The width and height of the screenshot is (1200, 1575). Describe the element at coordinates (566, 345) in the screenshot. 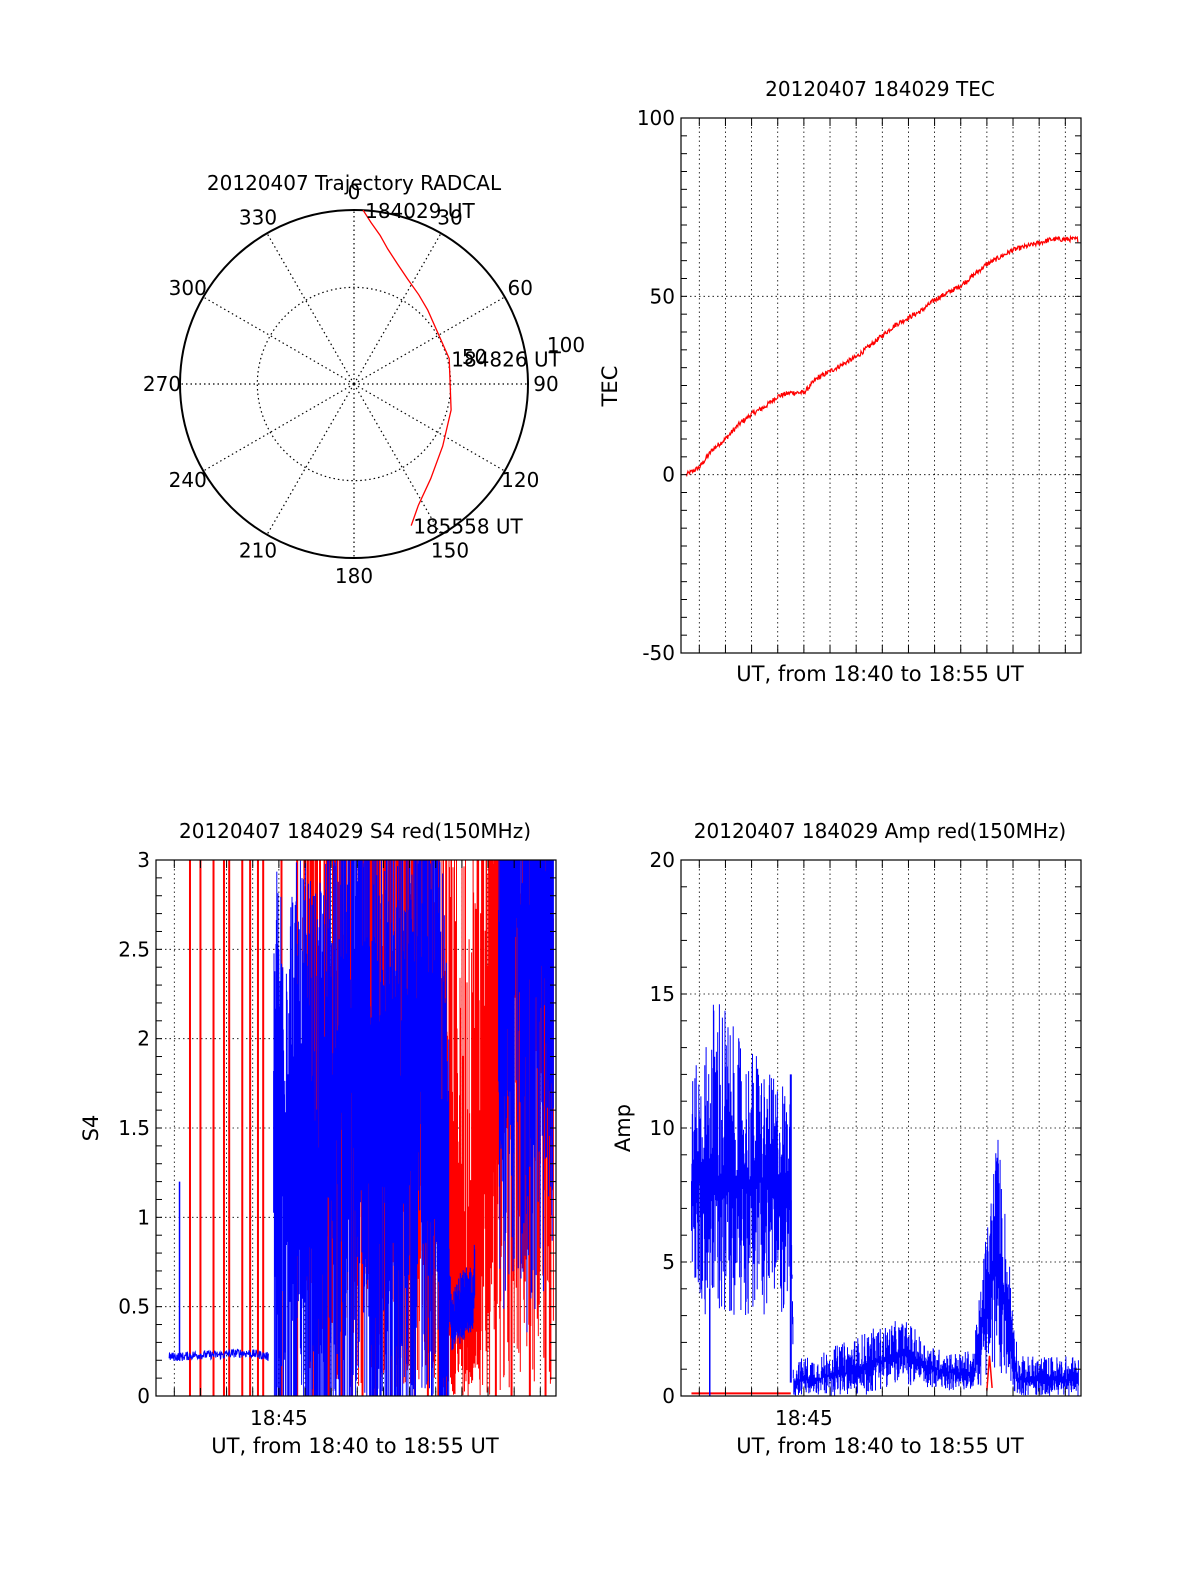

I see `polar-ring-label: 100` at that location.